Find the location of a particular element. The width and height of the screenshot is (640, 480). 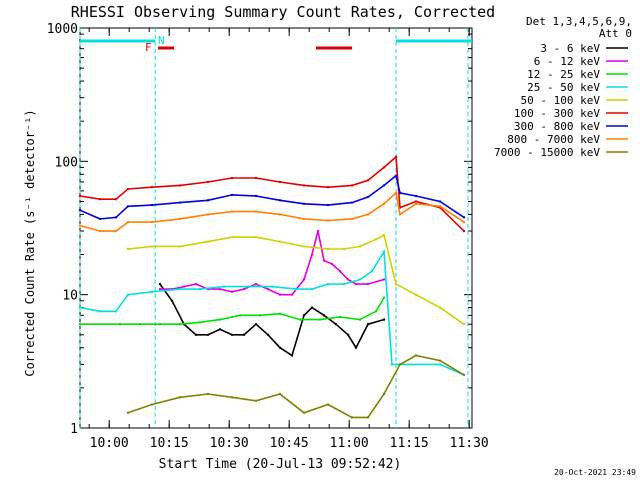

legend-label: 3 - 6 keV is located at coordinates (570, 48).